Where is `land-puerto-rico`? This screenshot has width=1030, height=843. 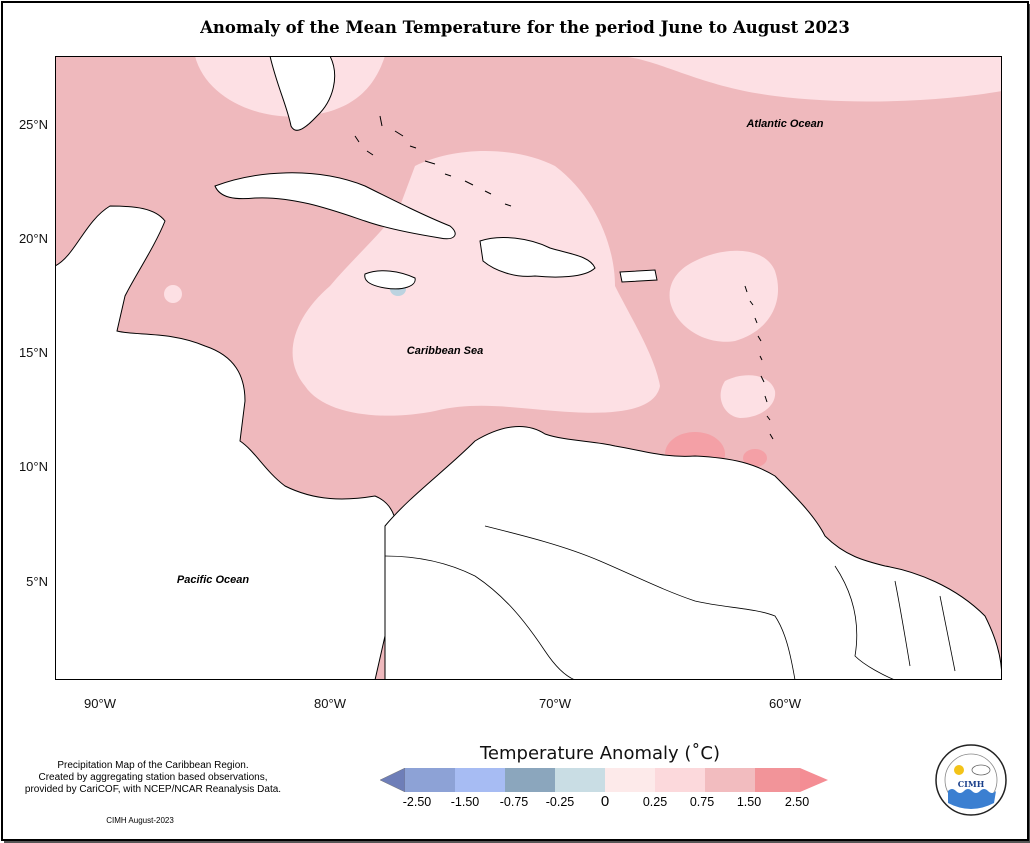 land-puerto-rico is located at coordinates (638, 276).